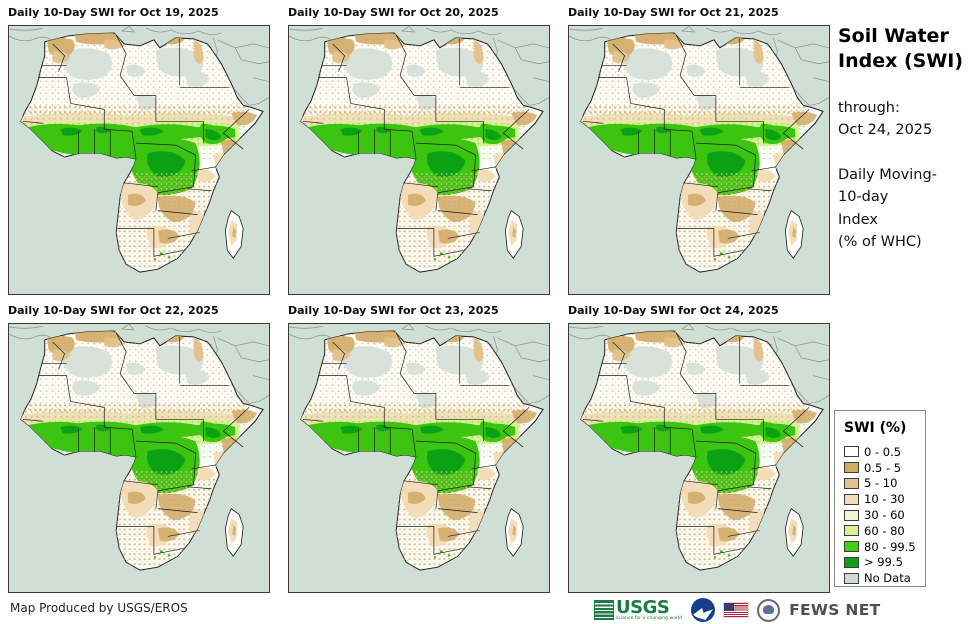 Image resolution: width=970 pixels, height=624 pixels. Describe the element at coordinates (703, 610) in the screenshot. I see `noaa-logo-icon` at that location.